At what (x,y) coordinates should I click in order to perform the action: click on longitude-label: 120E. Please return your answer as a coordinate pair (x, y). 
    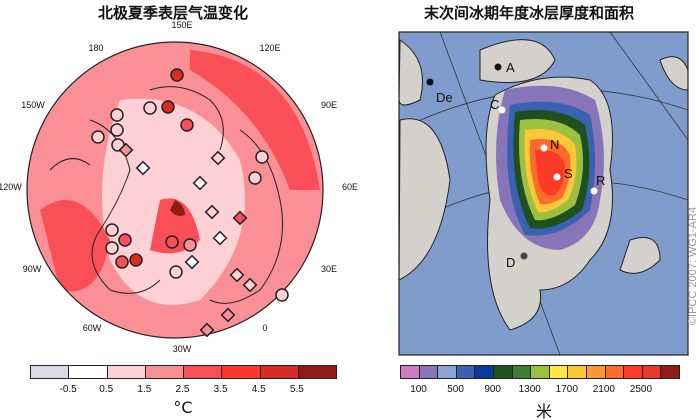
    Looking at the image, I should click on (270, 48).